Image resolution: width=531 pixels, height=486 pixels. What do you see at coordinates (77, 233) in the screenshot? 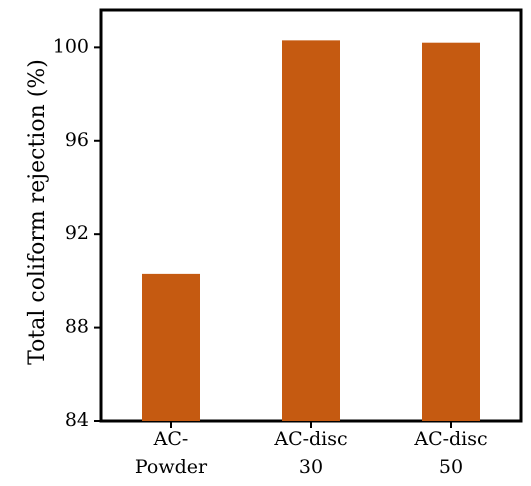
I see `y-tick-label: 92` at bounding box center [77, 233].